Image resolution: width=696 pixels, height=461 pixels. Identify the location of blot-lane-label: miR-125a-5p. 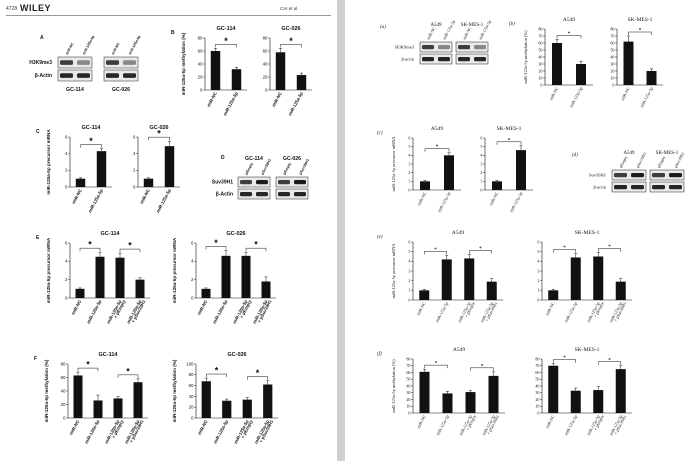
(448, 29).